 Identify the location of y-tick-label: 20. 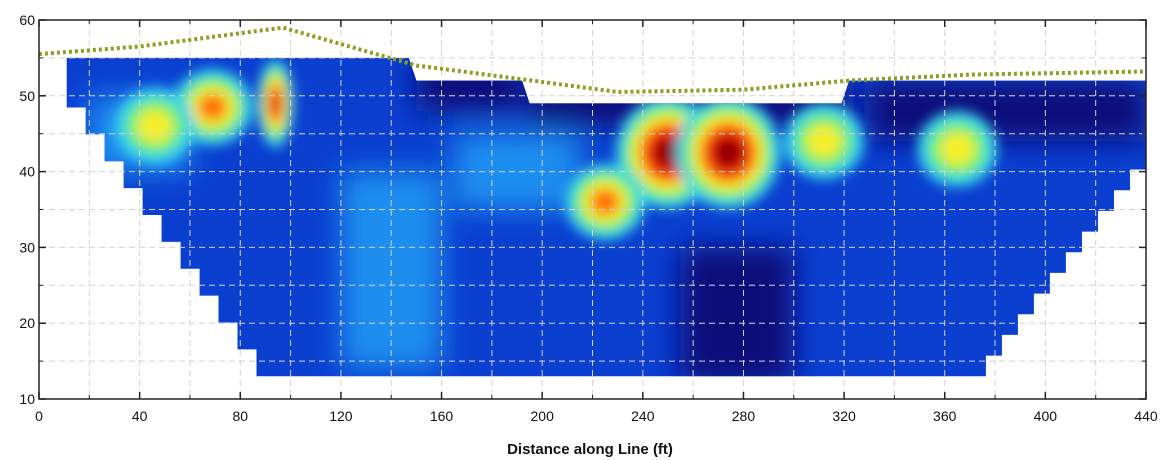
(27, 323).